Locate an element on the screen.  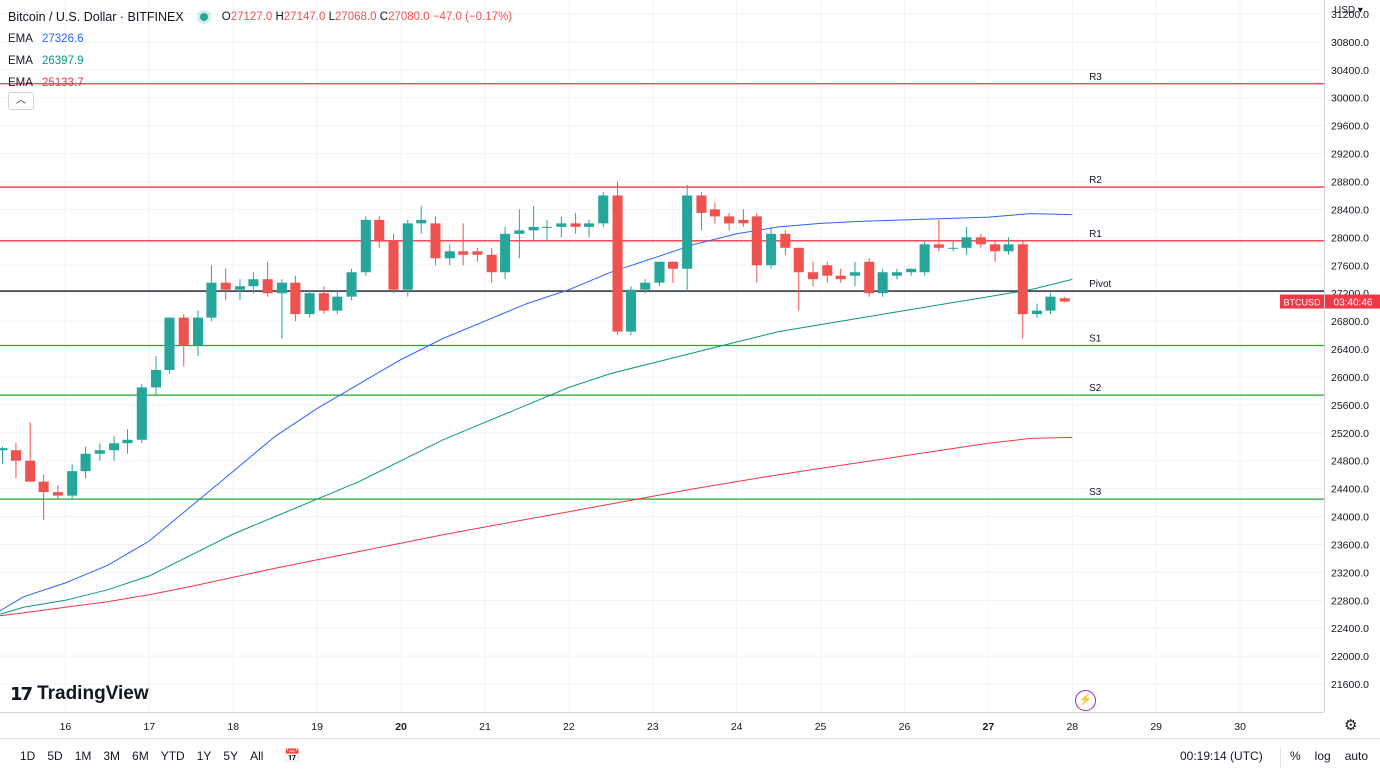
price-tick-label: 31200.0 is located at coordinates (1350, 15).